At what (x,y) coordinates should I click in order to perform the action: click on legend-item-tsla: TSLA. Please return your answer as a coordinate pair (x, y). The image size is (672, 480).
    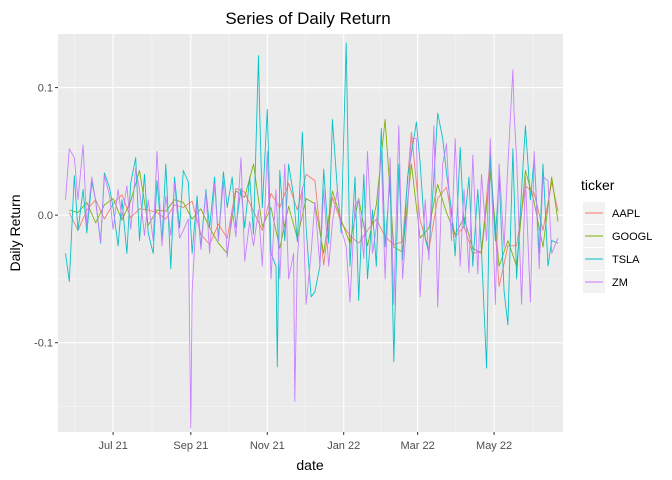
    Looking at the image, I should click on (611, 259).